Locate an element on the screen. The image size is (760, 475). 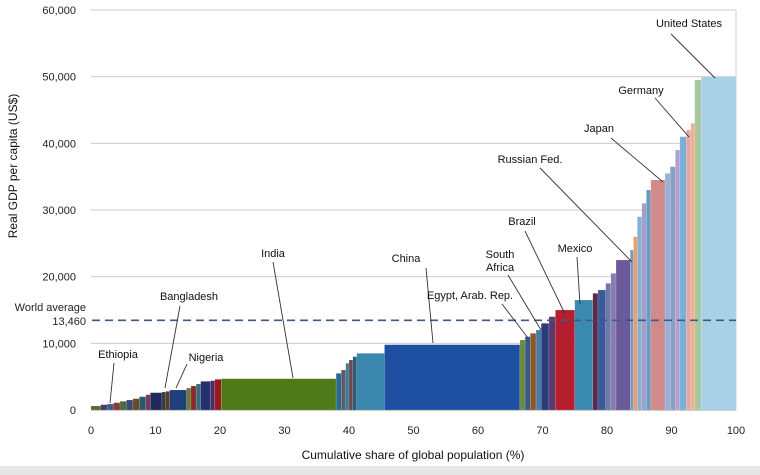
annotation-south: South is located at coordinates (500, 255).